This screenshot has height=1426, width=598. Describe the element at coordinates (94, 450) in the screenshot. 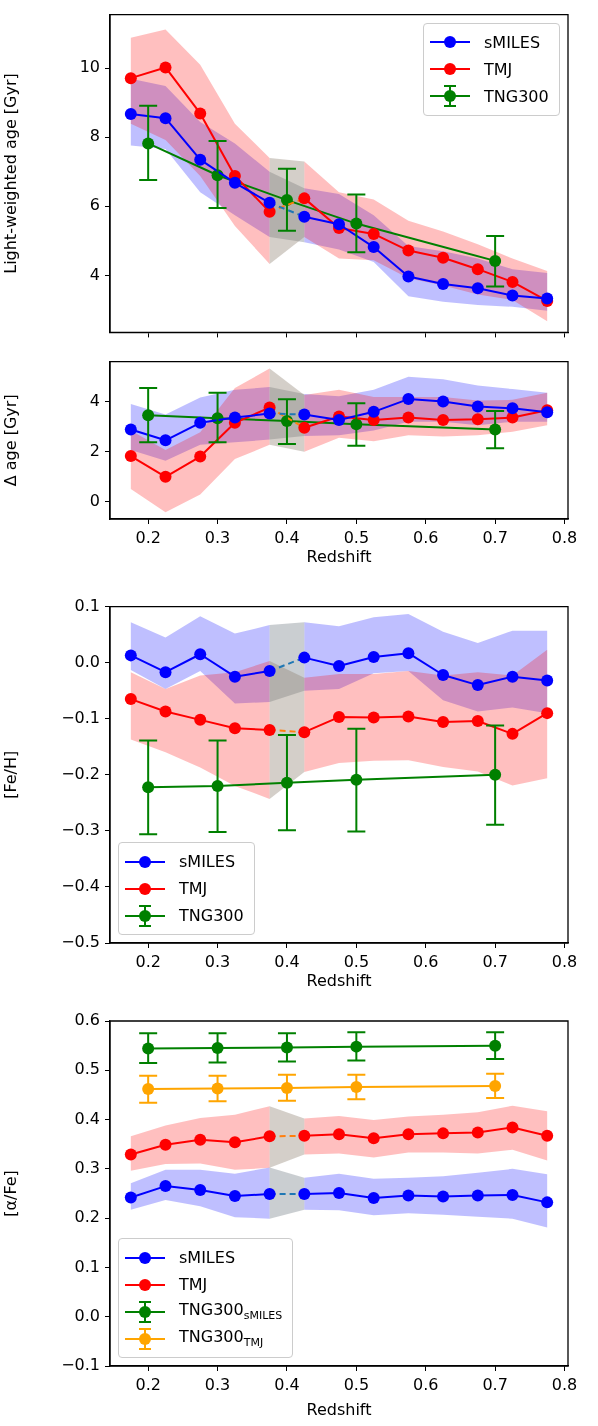

I see `y-tick-label: 2` at that location.